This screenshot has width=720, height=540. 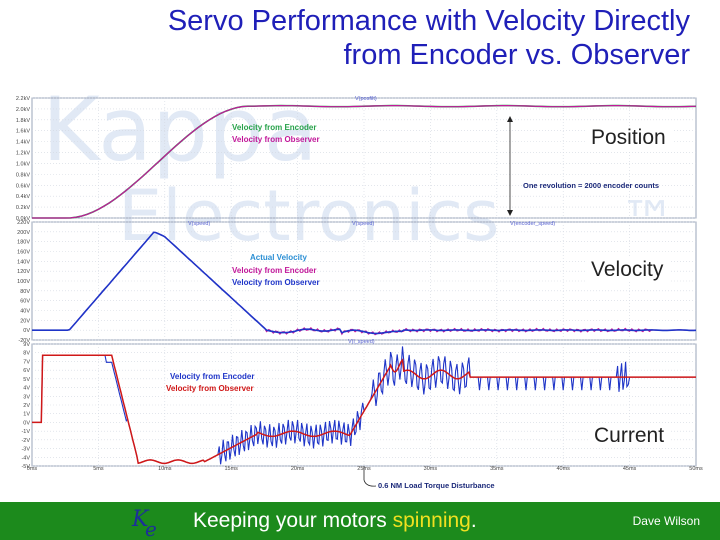 What do you see at coordinates (366, 99) in the screenshot?
I see `cursor-label: V(posfilt)` at bounding box center [366, 99].